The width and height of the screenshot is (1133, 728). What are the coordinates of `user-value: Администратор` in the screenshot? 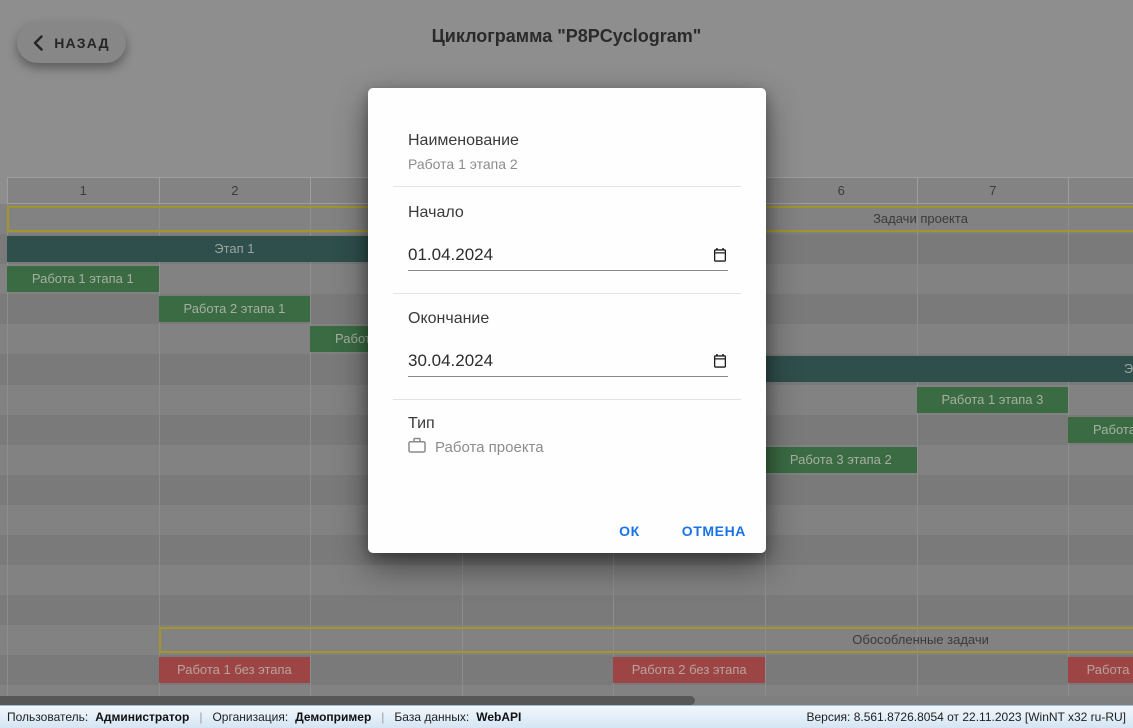 It's located at (142, 717).